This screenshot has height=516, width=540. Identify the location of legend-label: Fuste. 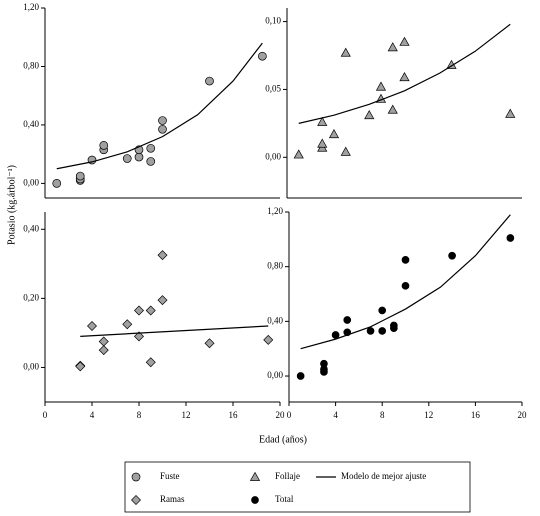
(170, 476).